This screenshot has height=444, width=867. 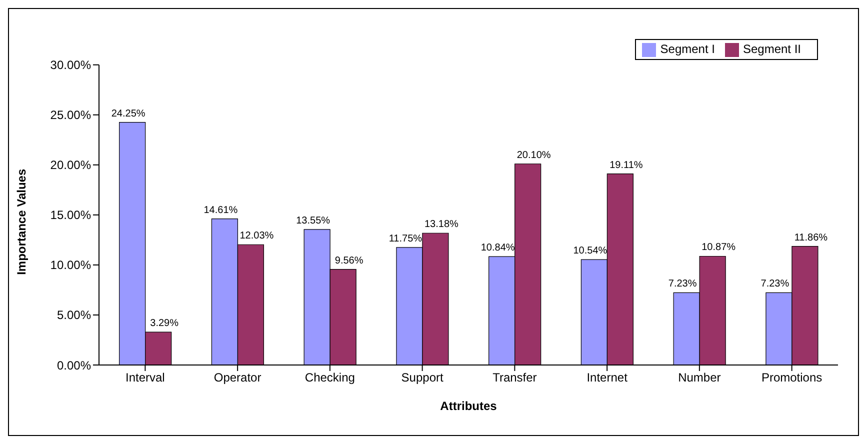 I want to click on data-label: 20.10%, so click(x=533, y=155).